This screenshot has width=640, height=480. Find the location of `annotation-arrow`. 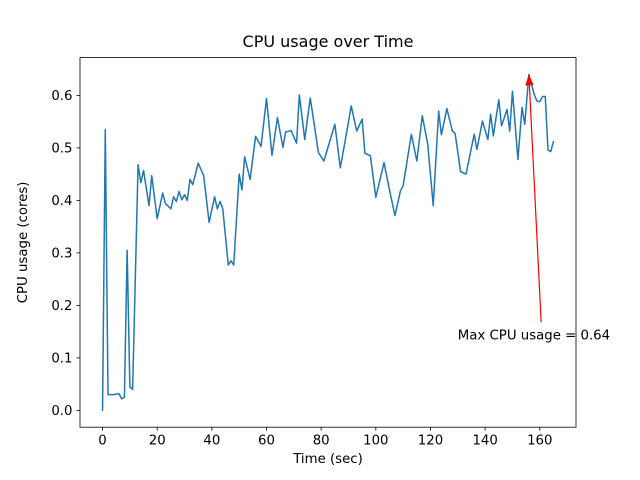

annotation-arrow is located at coordinates (535, 204).